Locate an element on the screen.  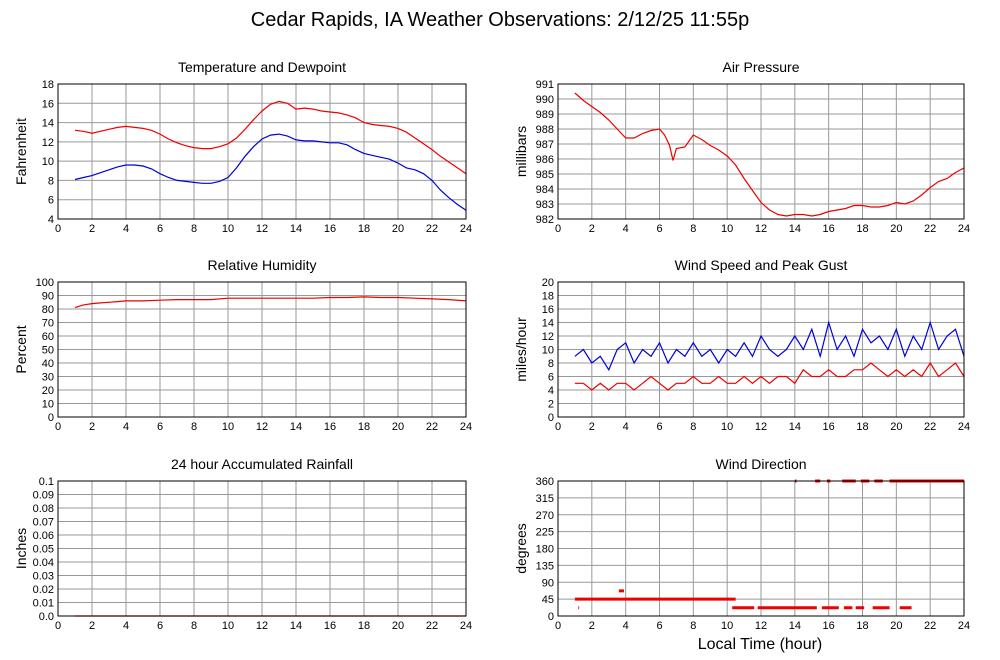
wind-x-tick-label: 16 is located at coordinates (829, 427).